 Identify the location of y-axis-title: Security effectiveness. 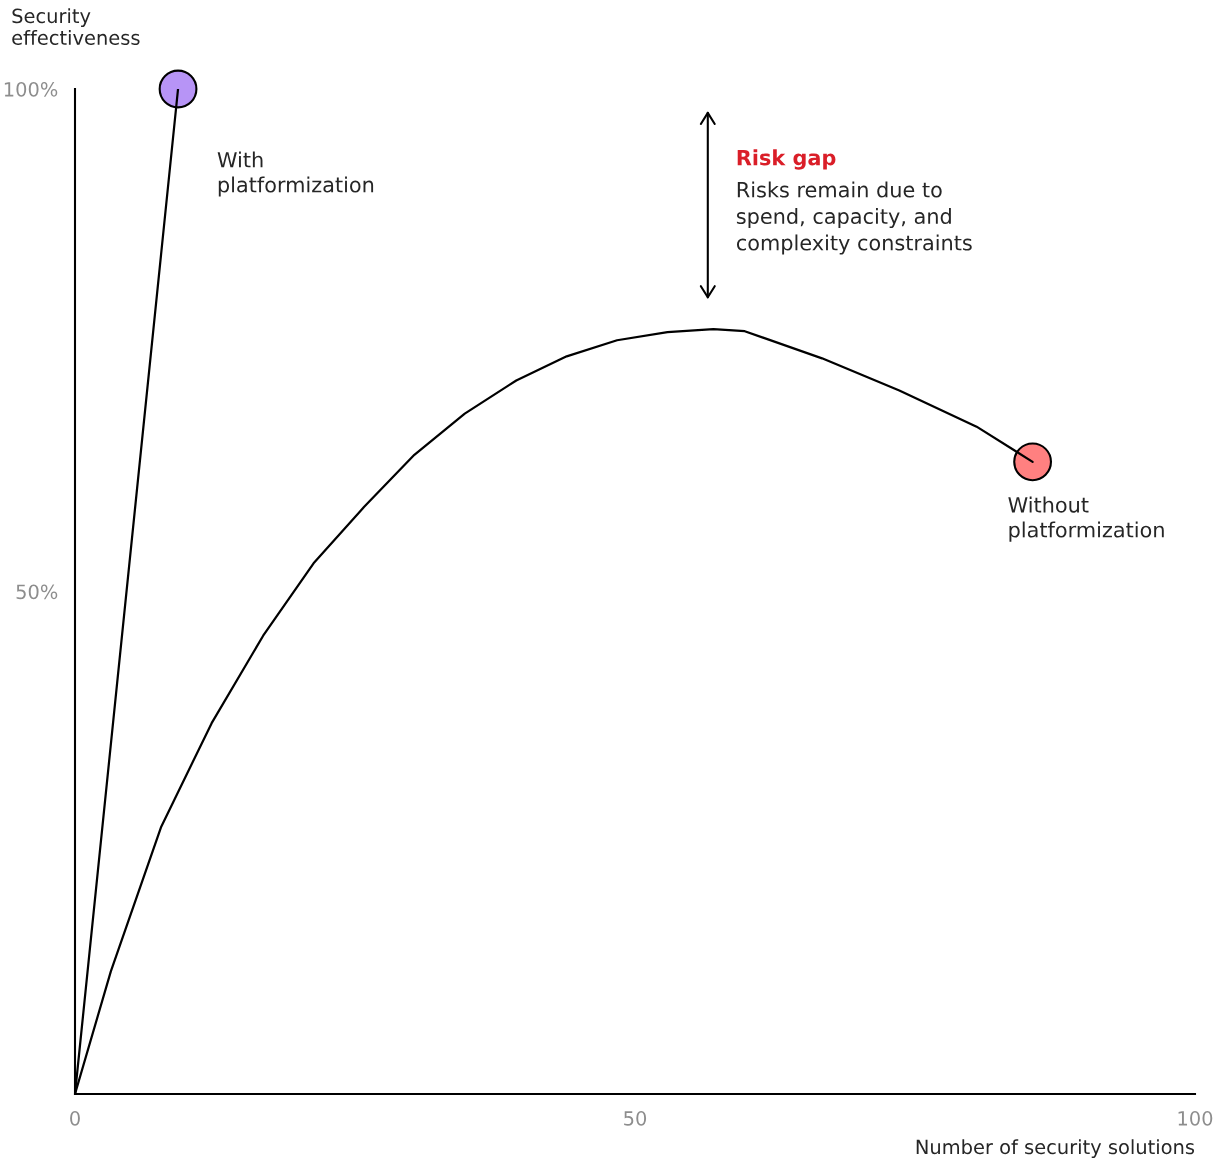
(76, 27).